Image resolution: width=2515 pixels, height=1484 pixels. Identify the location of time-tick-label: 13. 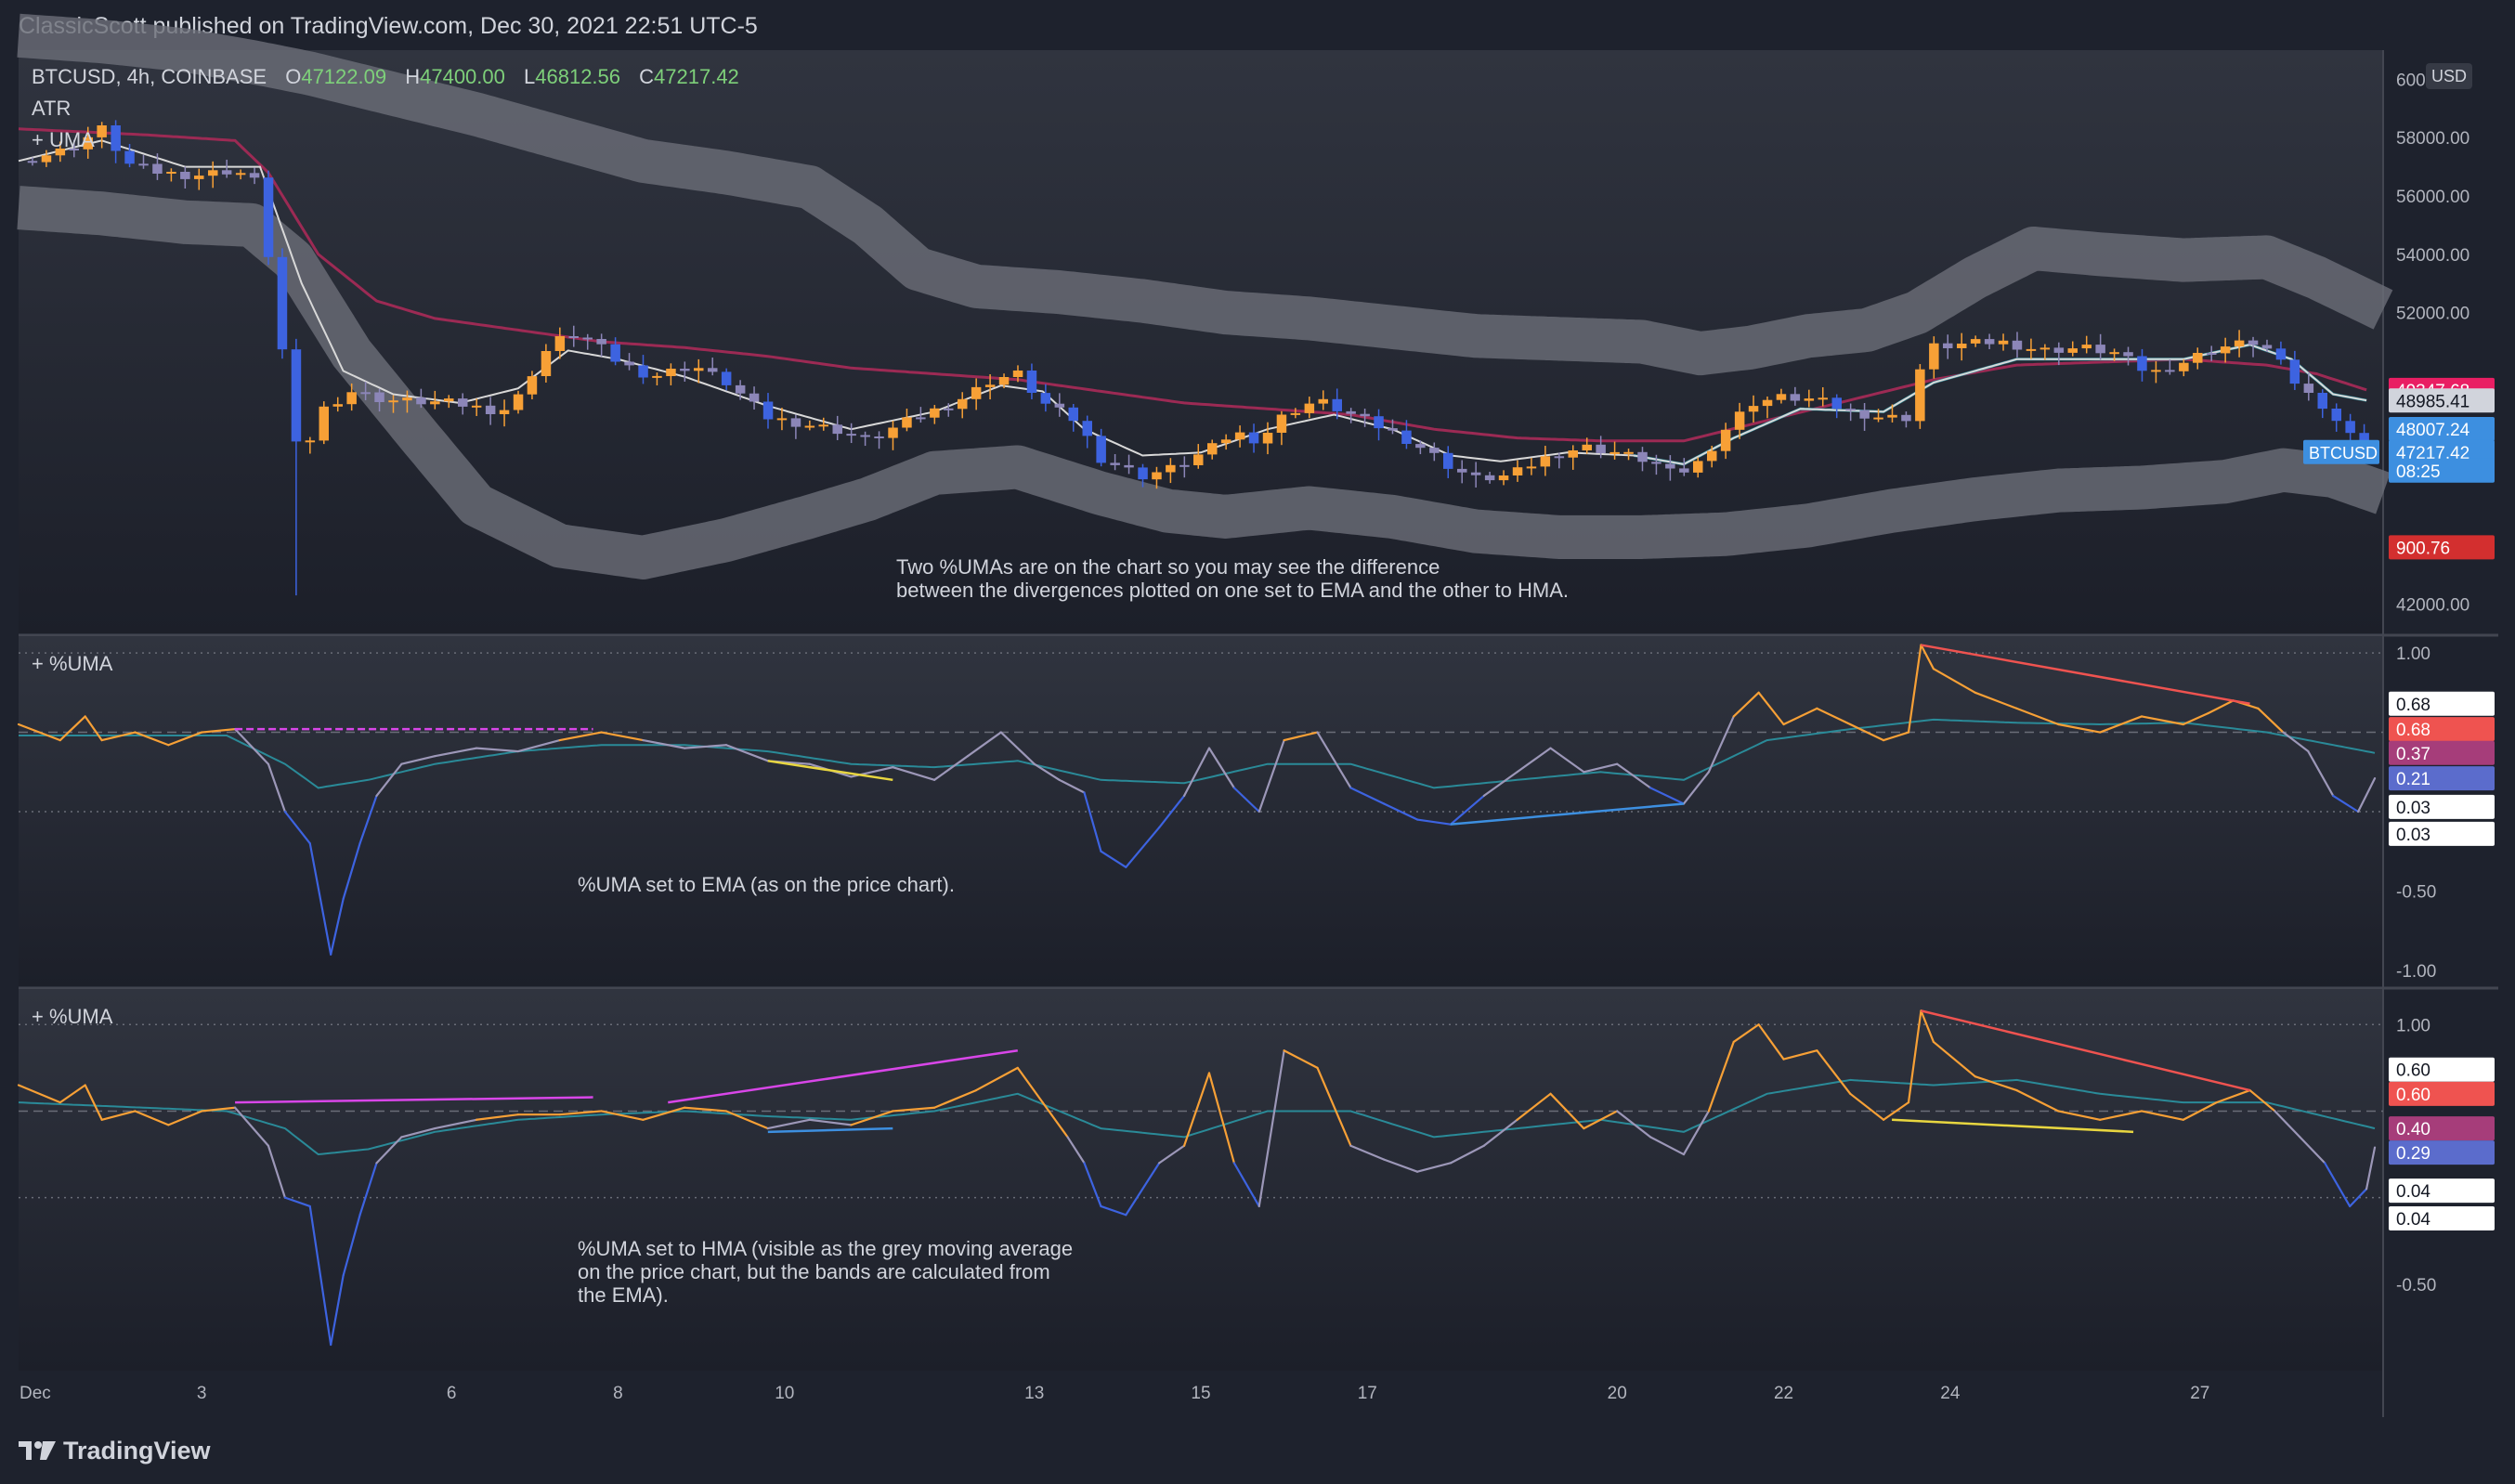
(1034, 1393).